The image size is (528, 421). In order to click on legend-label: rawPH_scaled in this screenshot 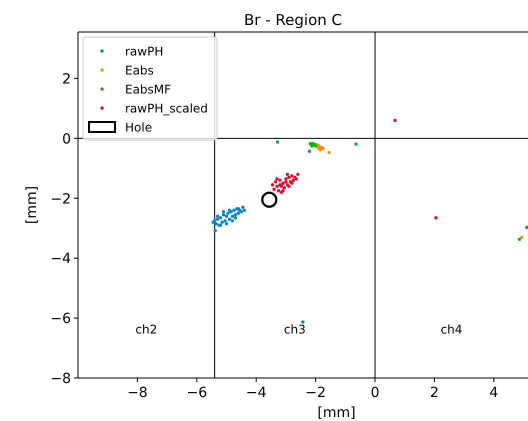, I will do `click(166, 109)`.